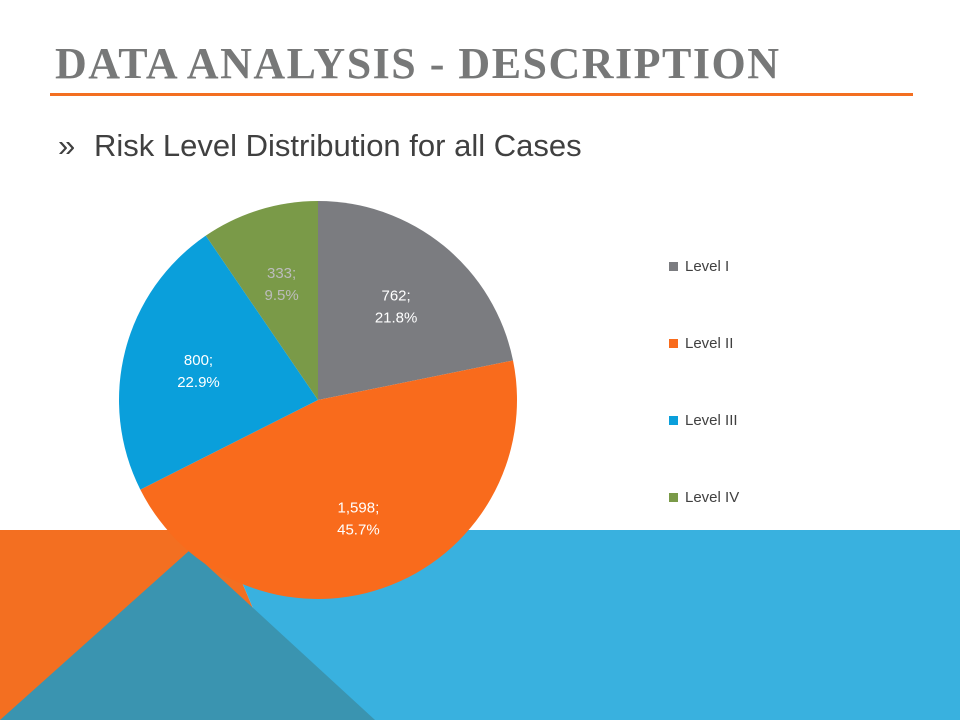 This screenshot has height=720, width=960. Describe the element at coordinates (712, 497) in the screenshot. I see `legend-label: Level IV` at that location.